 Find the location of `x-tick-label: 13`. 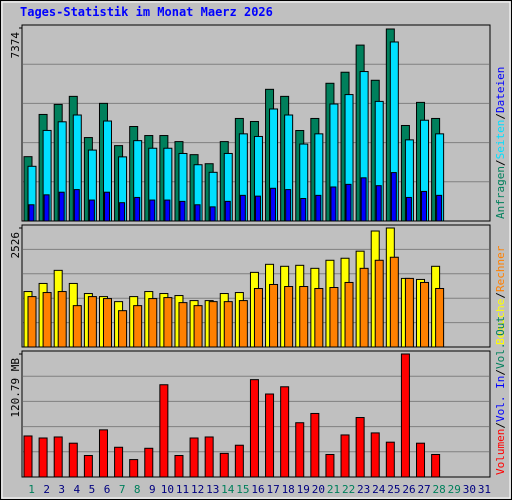

x-tick-label: 13 is located at coordinates (212, 489).